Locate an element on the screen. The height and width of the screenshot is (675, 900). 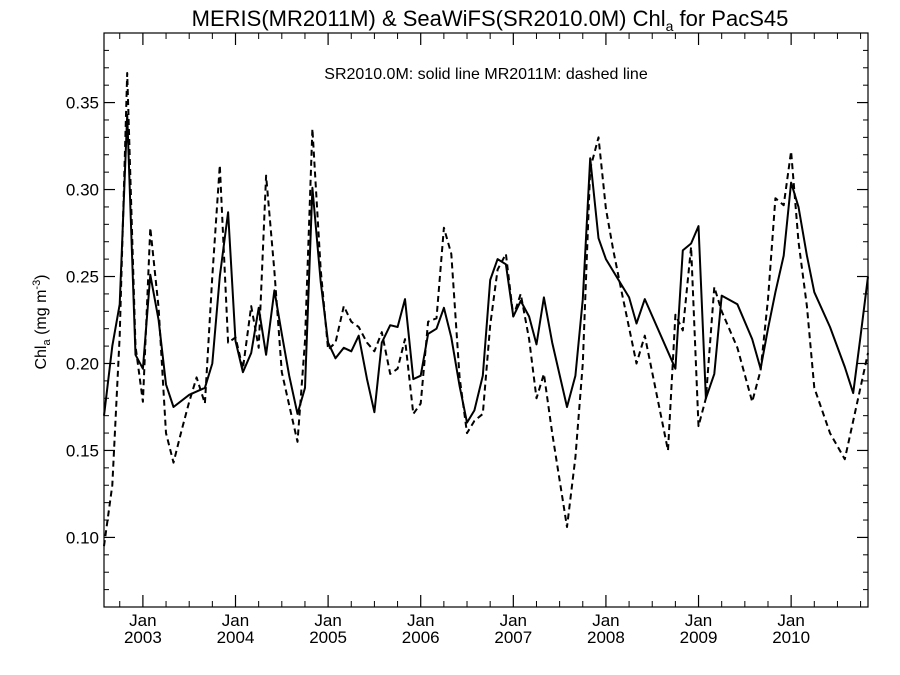
y-tick-label: 0.10 is located at coordinates (82, 537).